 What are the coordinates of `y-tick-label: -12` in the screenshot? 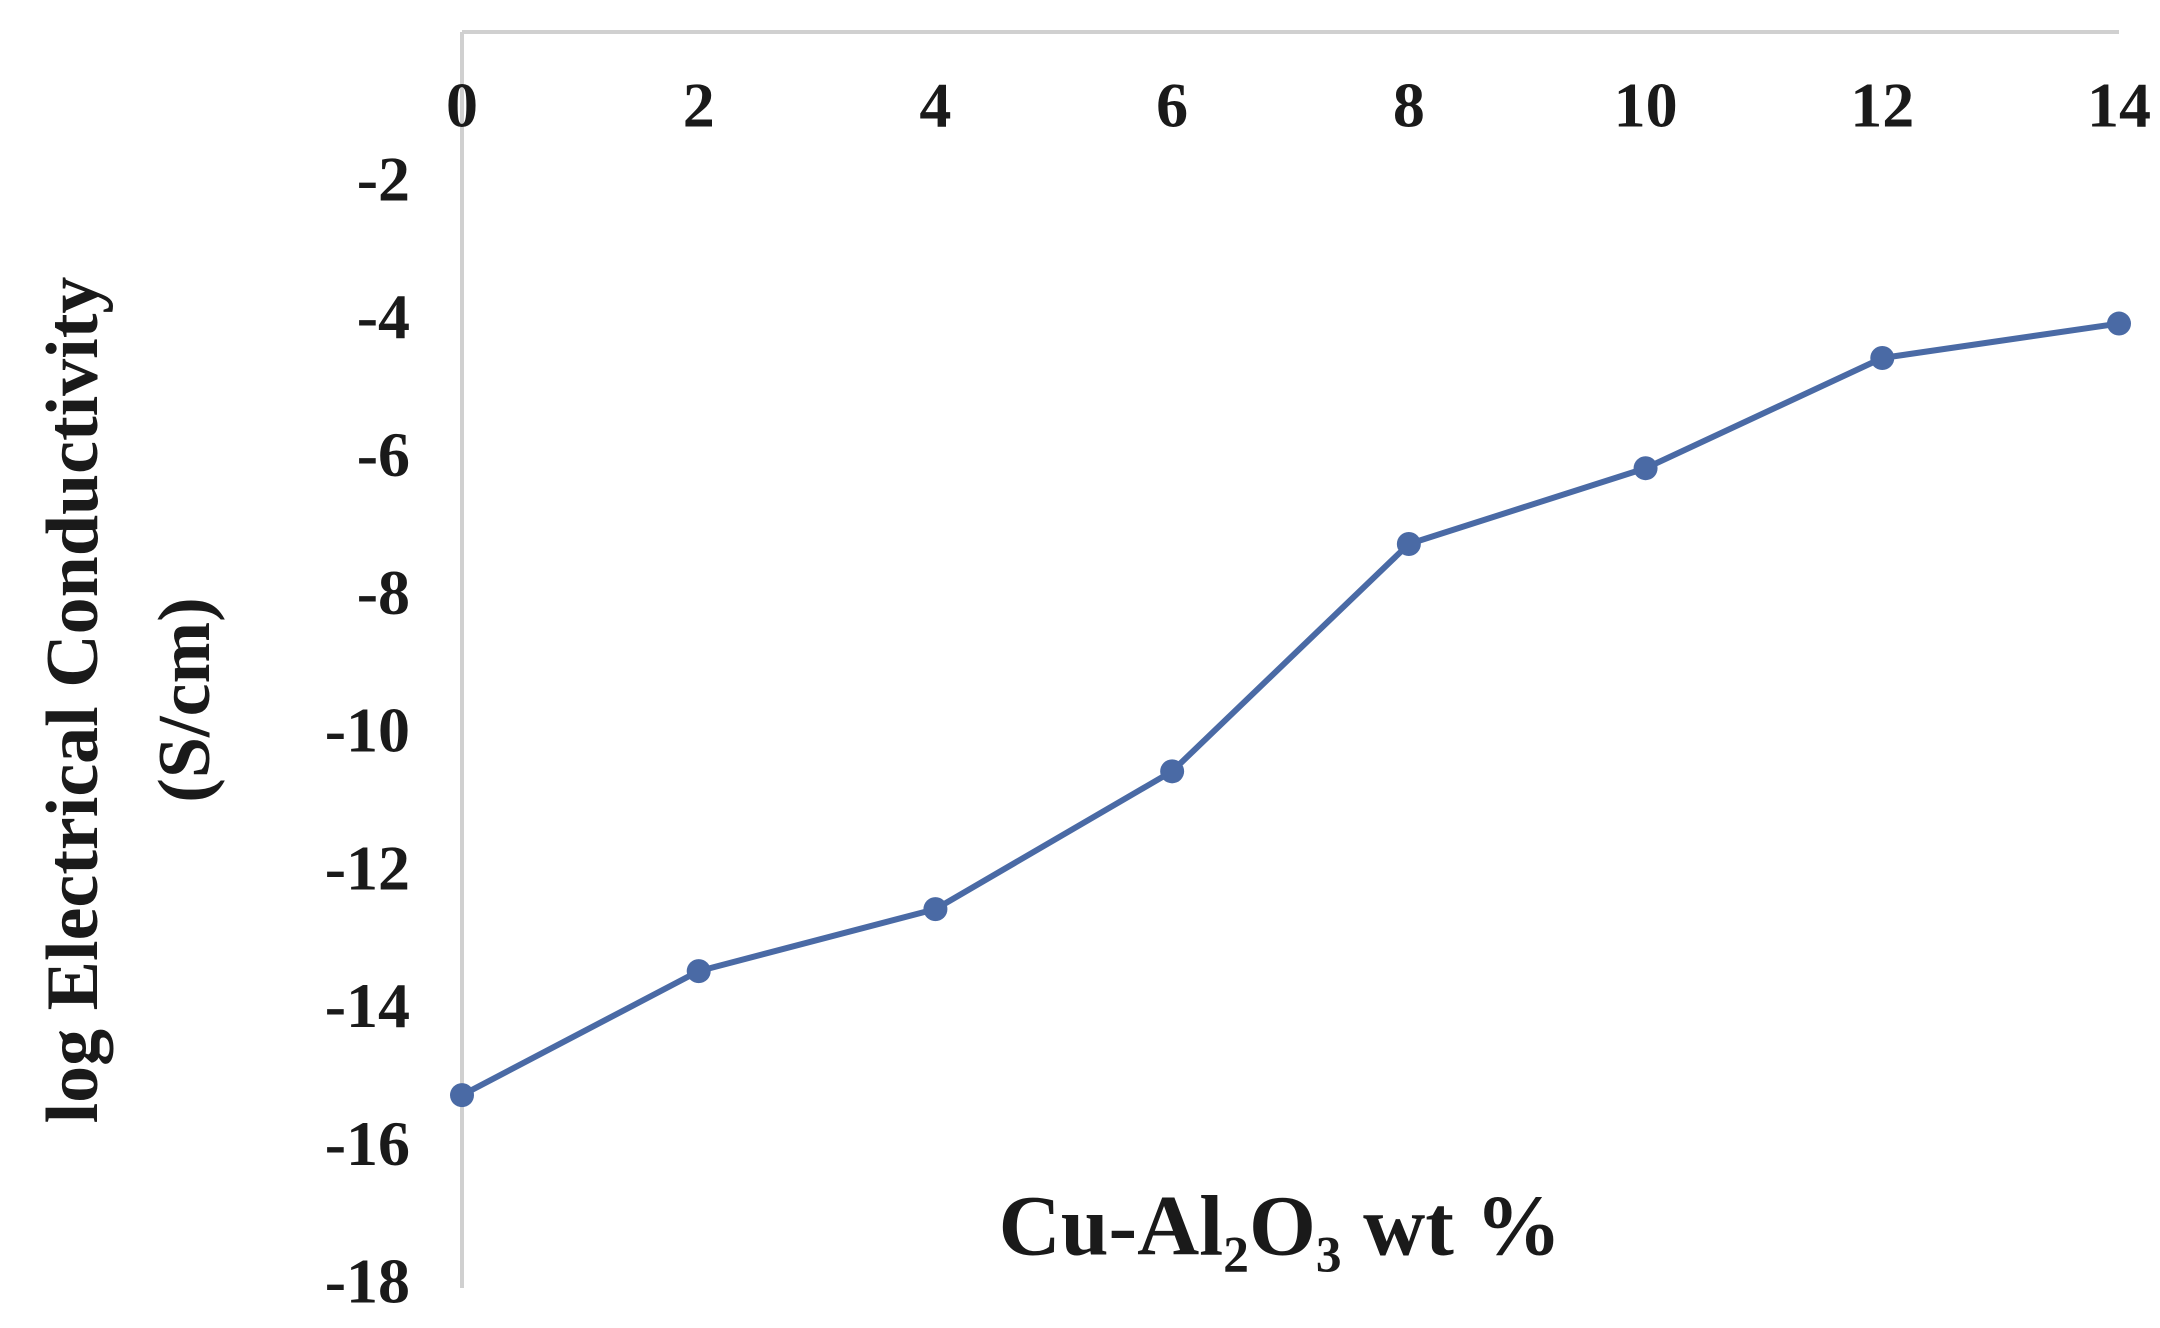 It's located at (367, 867).